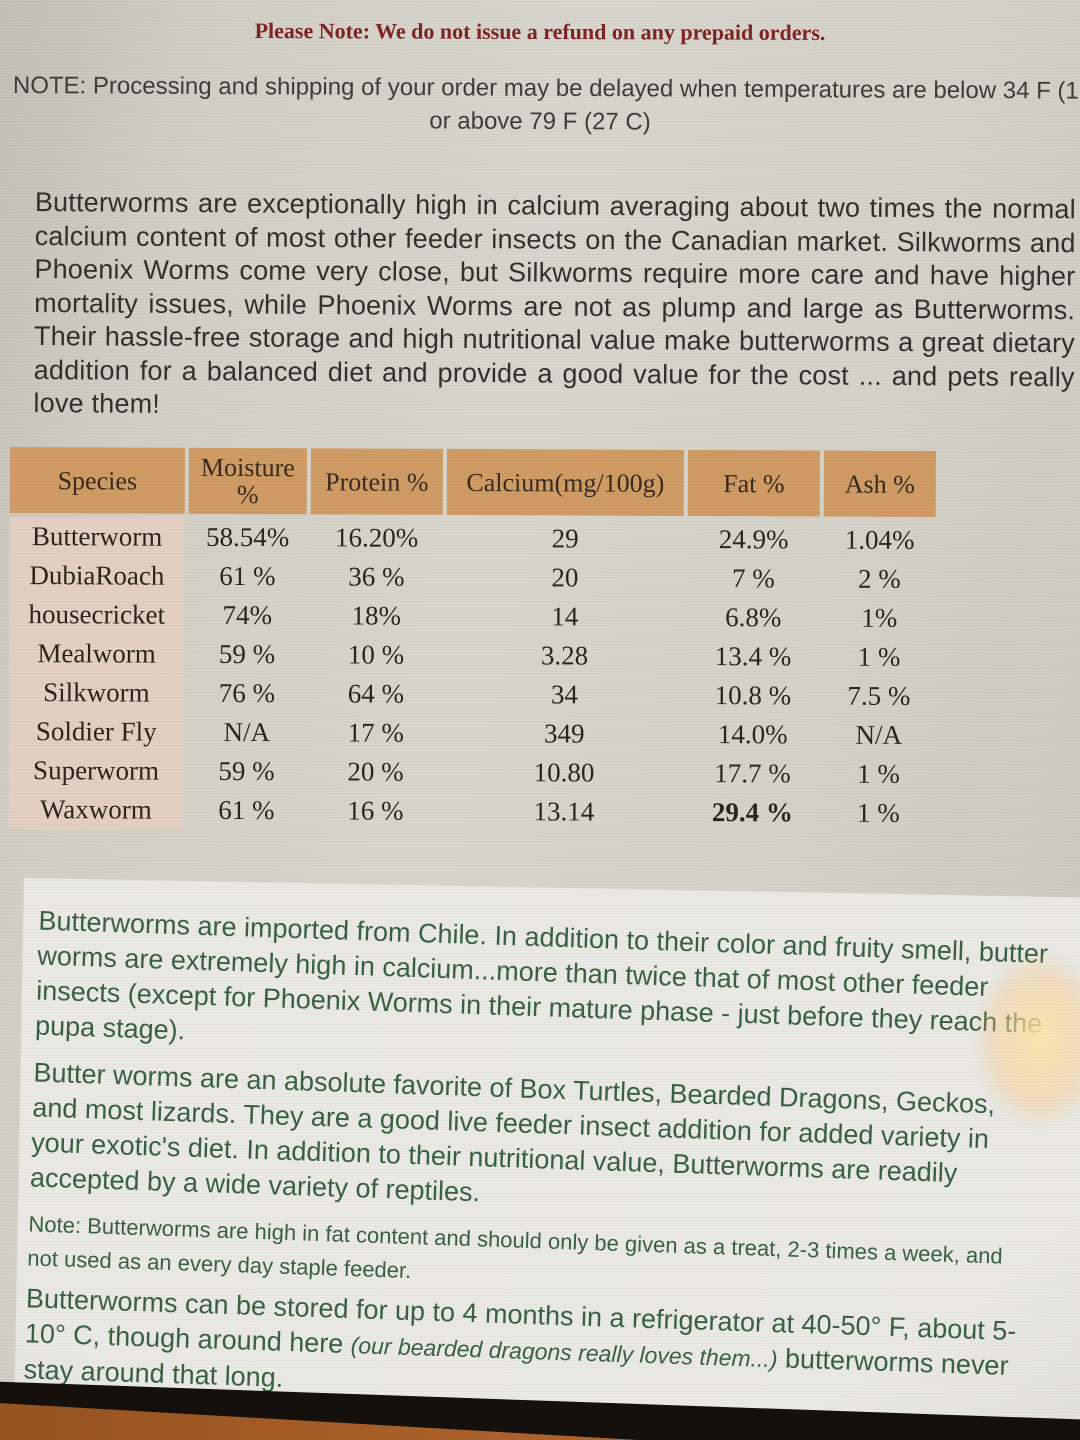 The width and height of the screenshot is (1080, 1440). Describe the element at coordinates (753, 578) in the screenshot. I see `table-cell: 7 %` at that location.